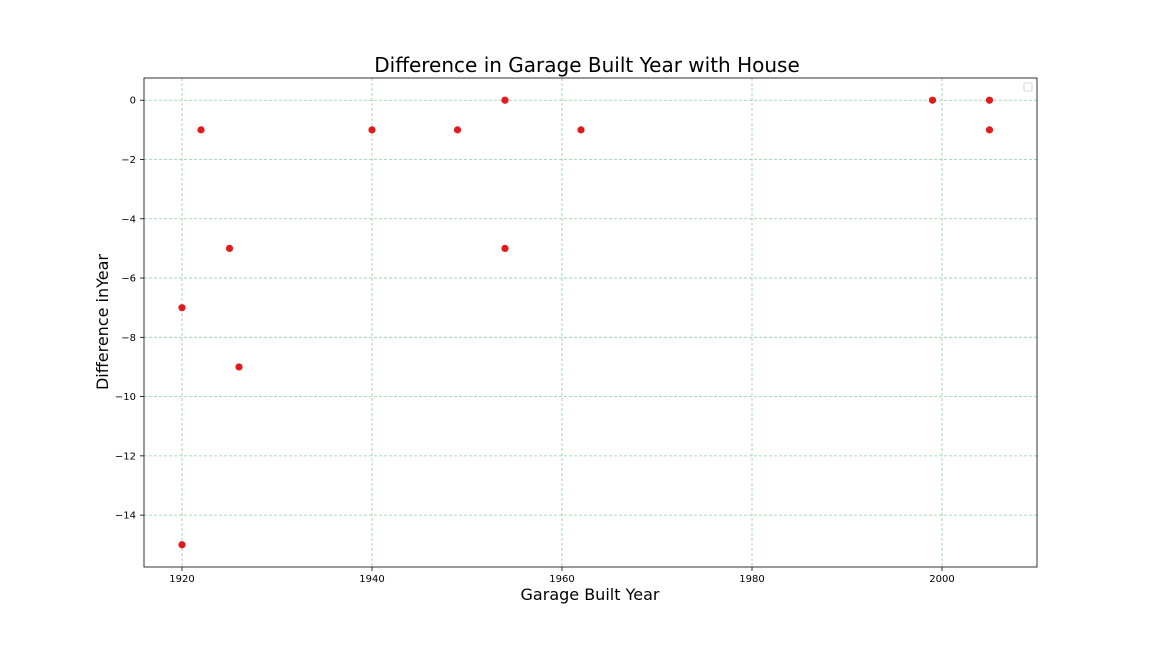 Image resolution: width=1152 pixels, height=648 pixels. Describe the element at coordinates (133, 101) in the screenshot. I see `y-tick-label: 0` at that location.